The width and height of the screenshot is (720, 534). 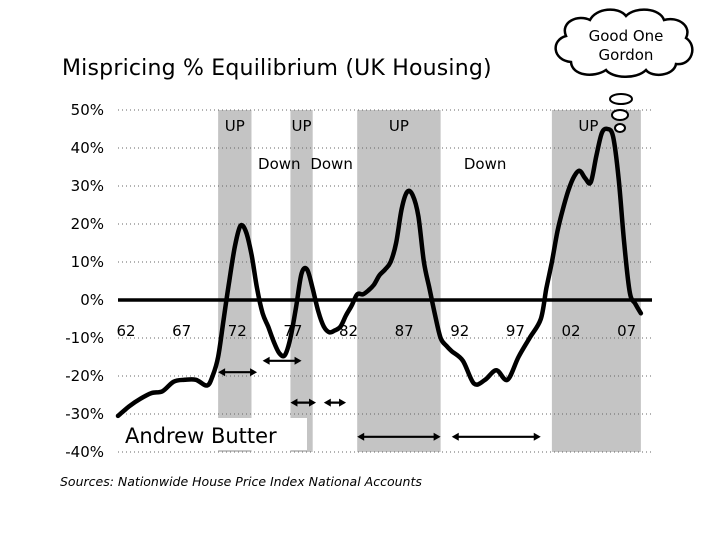 What do you see at coordinates (277, 68) in the screenshot?
I see `chart-title: Mispricing % Equilibrium (UK Housing)` at bounding box center [277, 68].